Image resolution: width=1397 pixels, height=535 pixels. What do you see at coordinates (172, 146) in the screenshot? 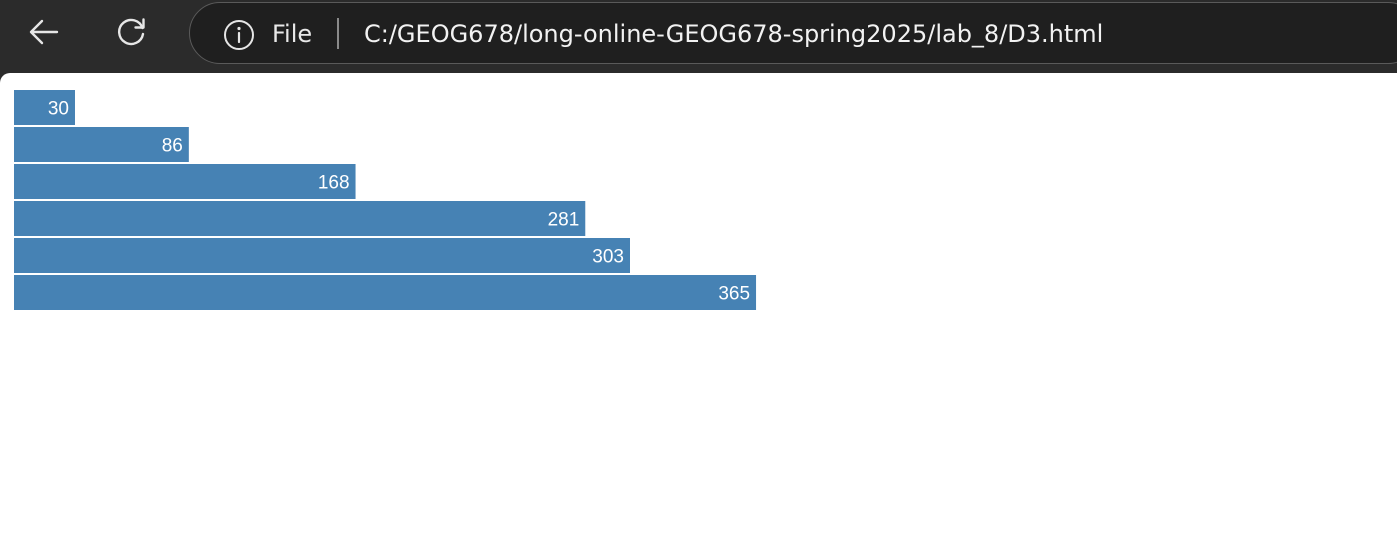
I see `bar-label-1: 86` at bounding box center [172, 146].